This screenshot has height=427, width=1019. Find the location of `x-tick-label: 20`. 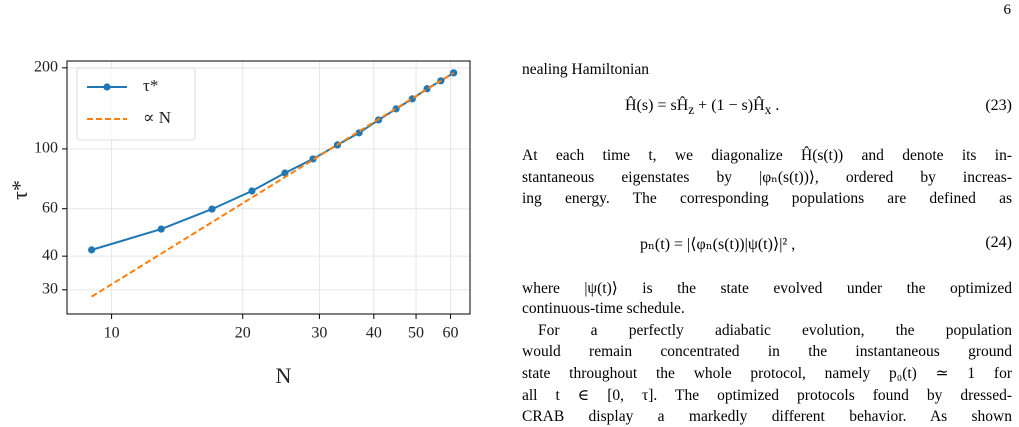

x-tick-label: 20 is located at coordinates (243, 333).